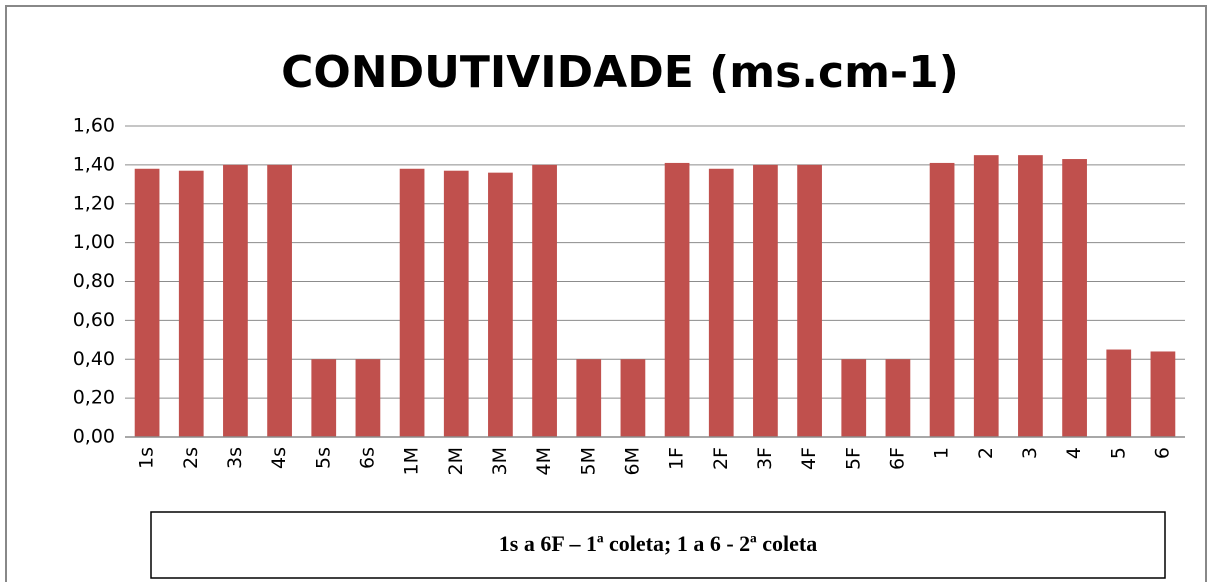 The width and height of the screenshot is (1212, 582). Describe the element at coordinates (94, 281) in the screenshot. I see `y-tick-label: 0,80` at that location.